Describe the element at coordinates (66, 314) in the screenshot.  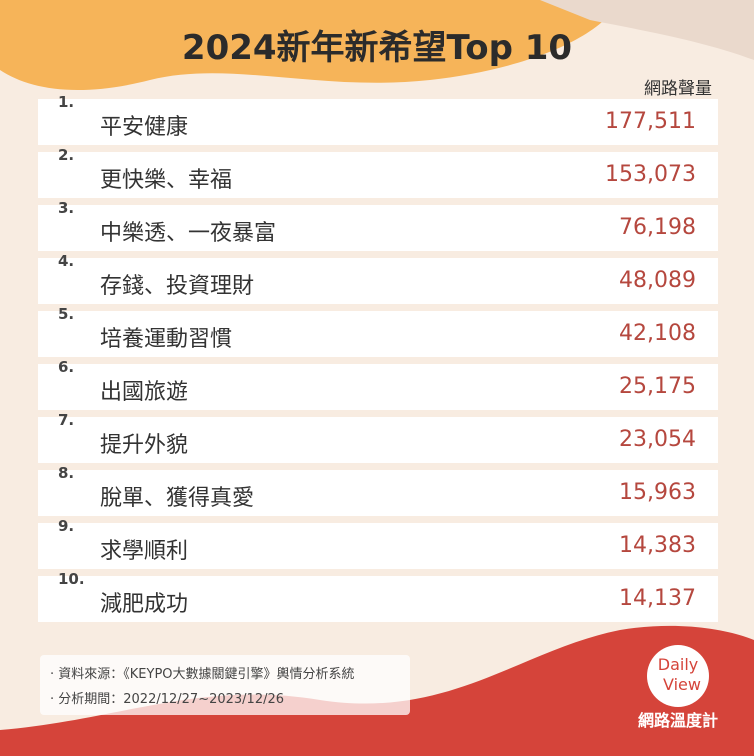
I see `rank: 5.` at that location.